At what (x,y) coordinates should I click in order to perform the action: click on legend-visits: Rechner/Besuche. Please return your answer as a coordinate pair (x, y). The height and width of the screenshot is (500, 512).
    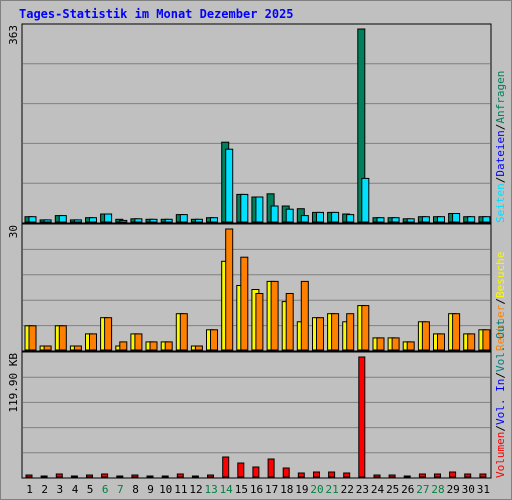
    Looking at the image, I should click on (500, 301).